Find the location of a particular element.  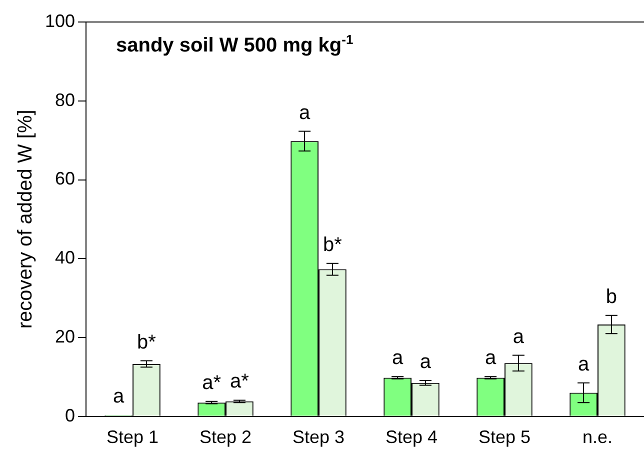

y-axis-title: recovery of added W [%] is located at coordinates (25, 219).